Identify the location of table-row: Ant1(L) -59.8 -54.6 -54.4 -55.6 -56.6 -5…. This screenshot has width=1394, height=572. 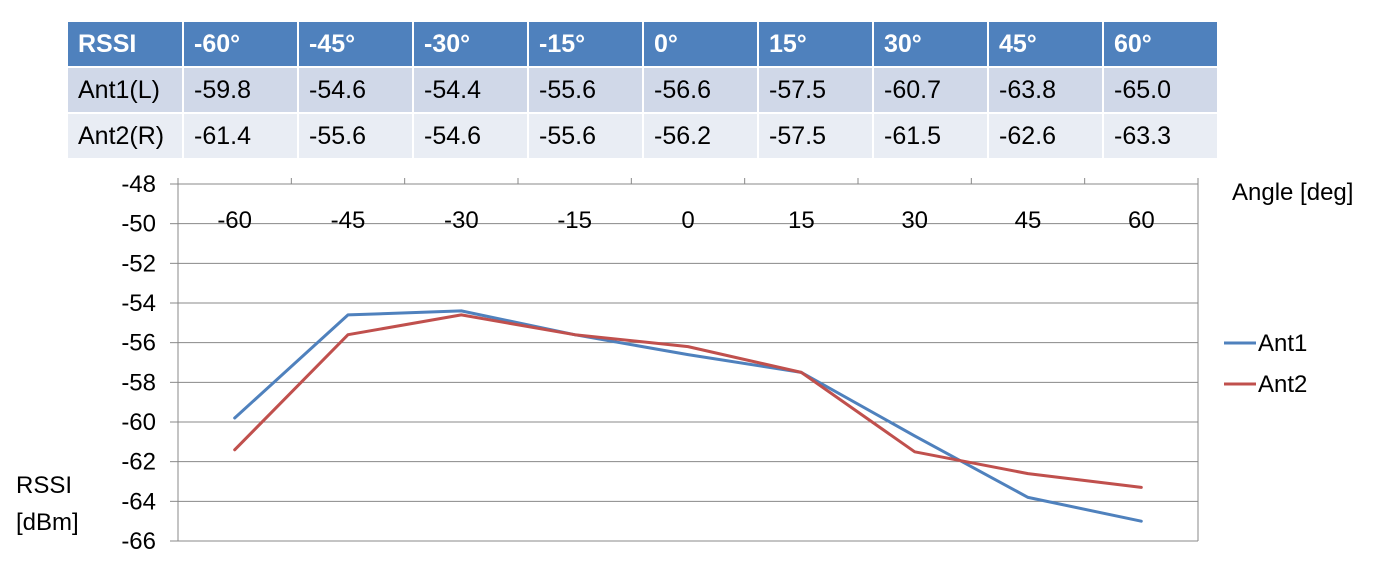
(643, 90).